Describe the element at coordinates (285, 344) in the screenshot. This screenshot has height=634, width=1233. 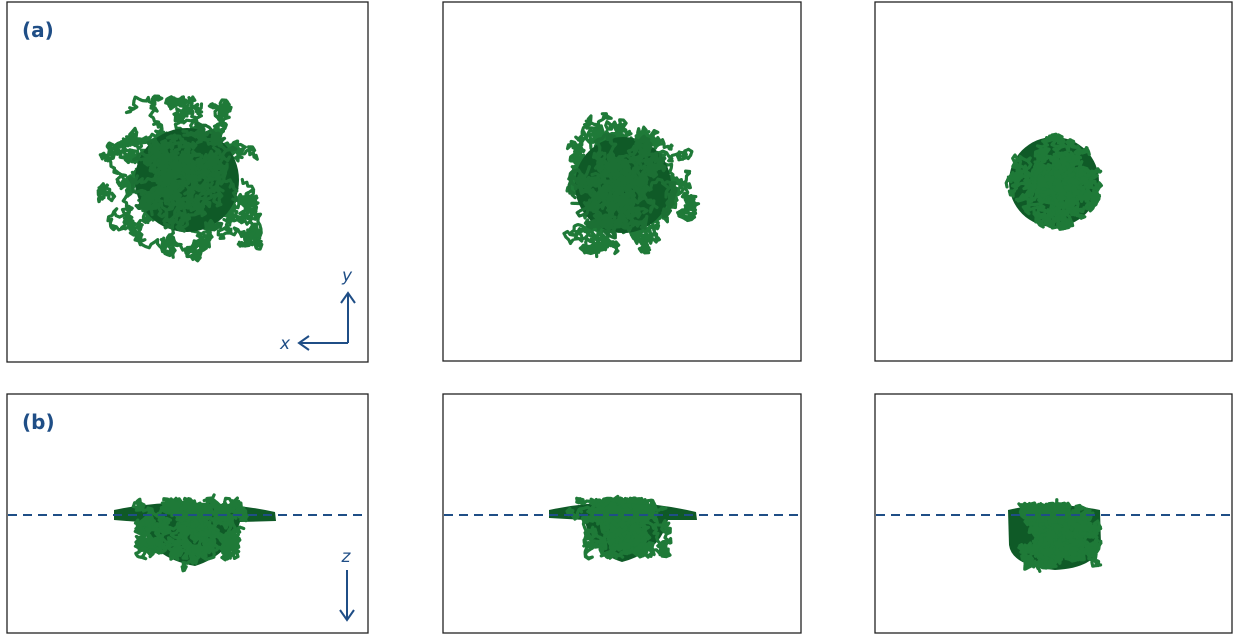
I see `axis-label: x` at that location.